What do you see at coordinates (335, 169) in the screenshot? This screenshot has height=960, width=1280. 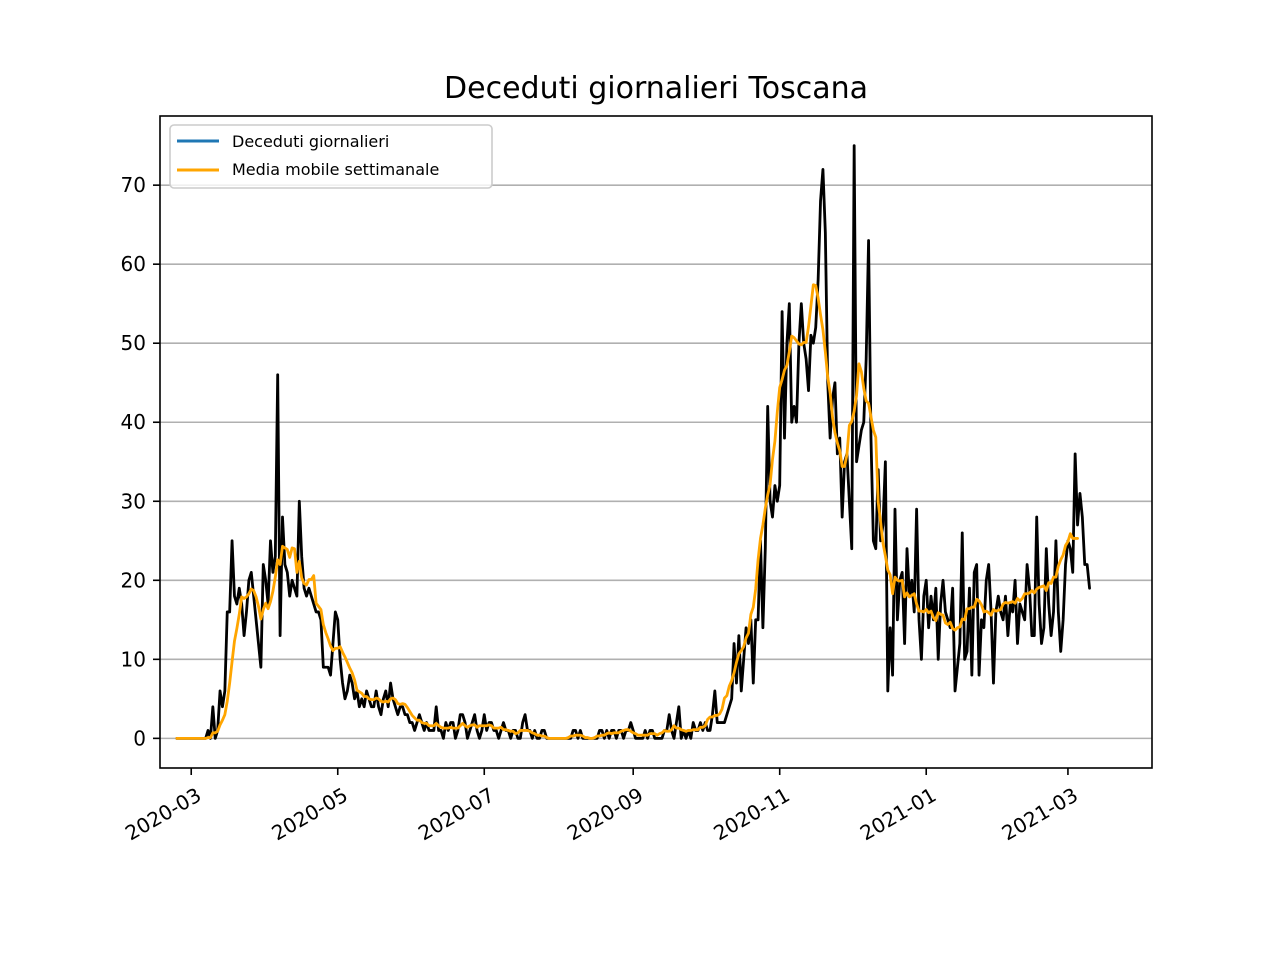 I see `legend-label-media-mobile: Media mobile settimanale` at bounding box center [335, 169].